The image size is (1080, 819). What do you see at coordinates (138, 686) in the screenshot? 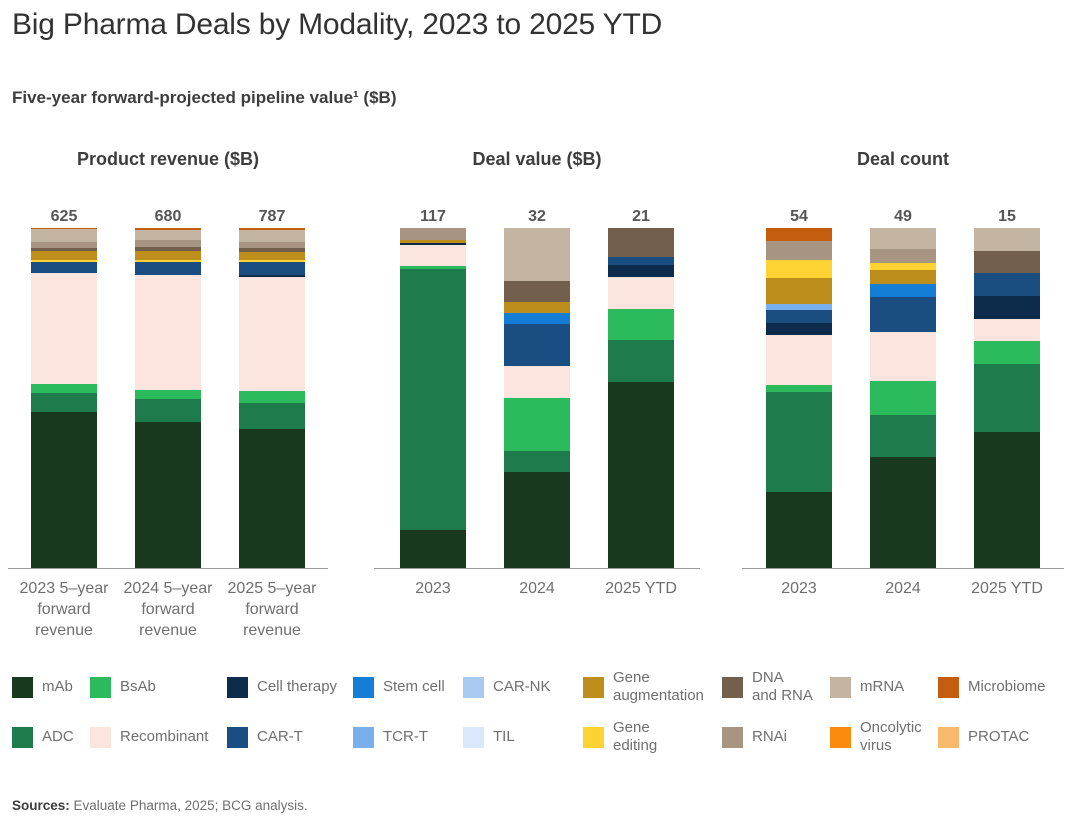
I see `legend-label: BsAb` at bounding box center [138, 686].